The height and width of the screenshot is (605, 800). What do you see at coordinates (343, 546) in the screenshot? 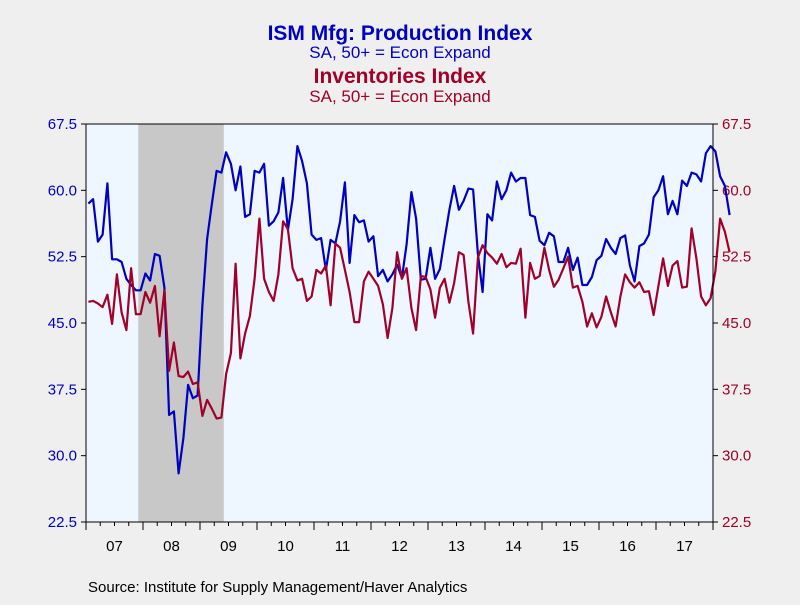
I see `x-tick-label: 11` at bounding box center [343, 546].